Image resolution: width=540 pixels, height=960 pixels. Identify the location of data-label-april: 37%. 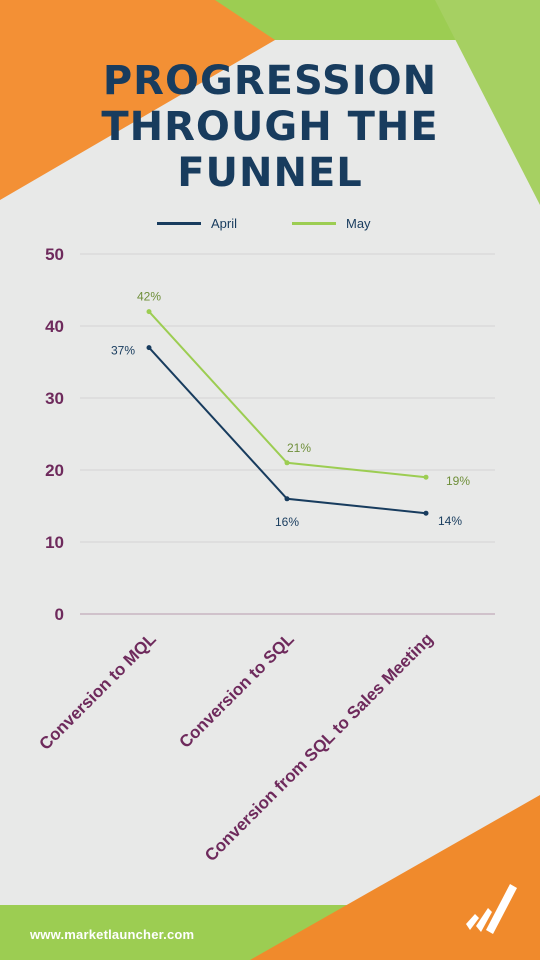
(123, 351).